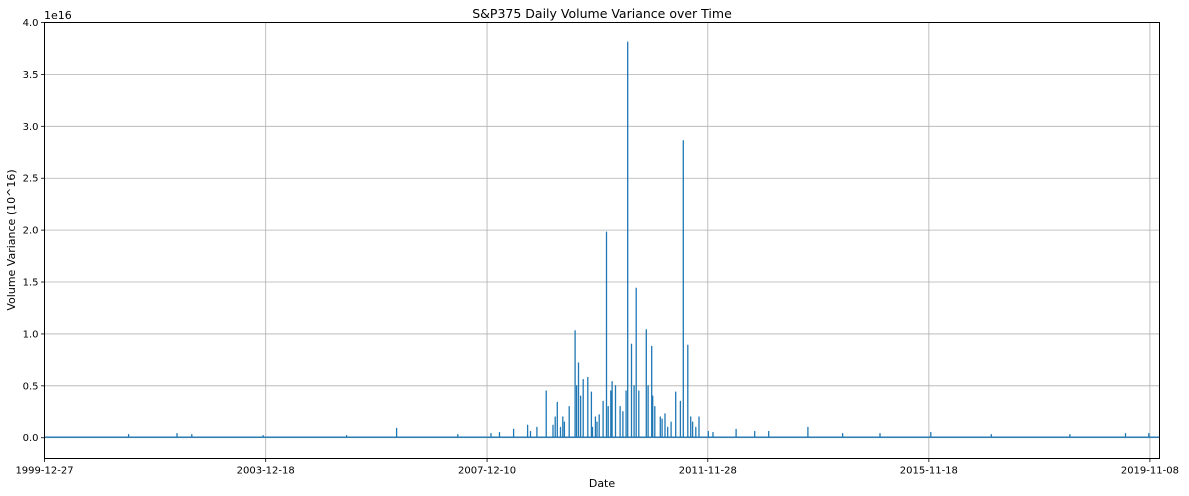 The height and width of the screenshot is (496, 1189). Describe the element at coordinates (58, 15) in the screenshot. I see `y-offset-text: 1e16` at that location.